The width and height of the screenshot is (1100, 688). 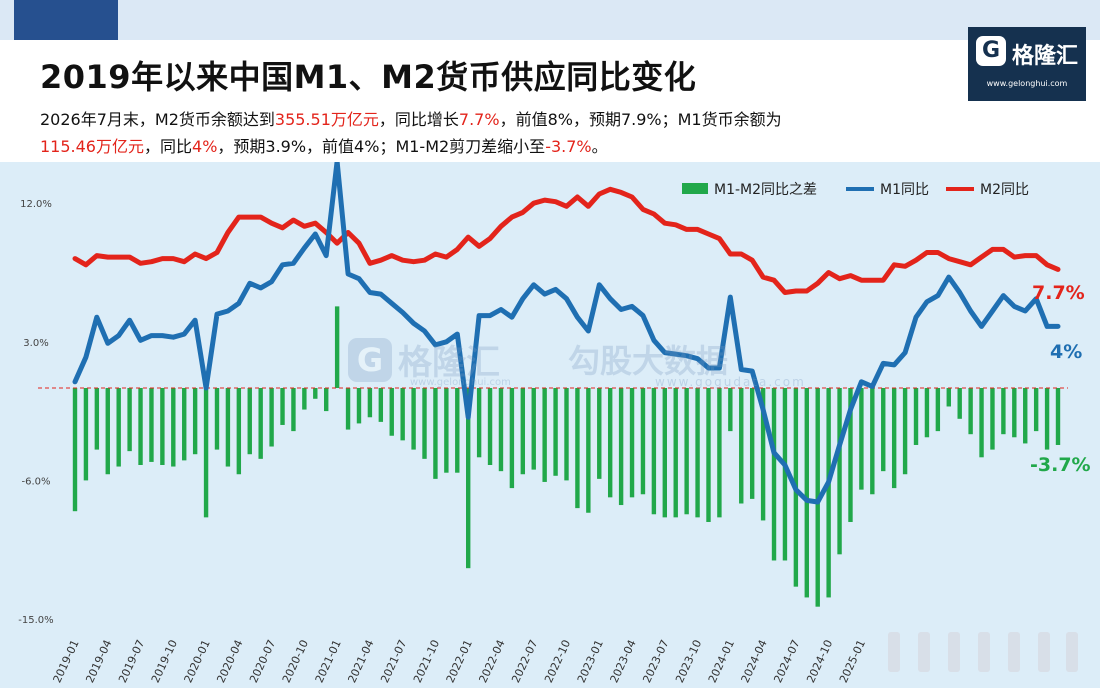 What do you see at coordinates (370, 359) in the screenshot?
I see `watermark-mark-icon: G` at bounding box center [370, 359].